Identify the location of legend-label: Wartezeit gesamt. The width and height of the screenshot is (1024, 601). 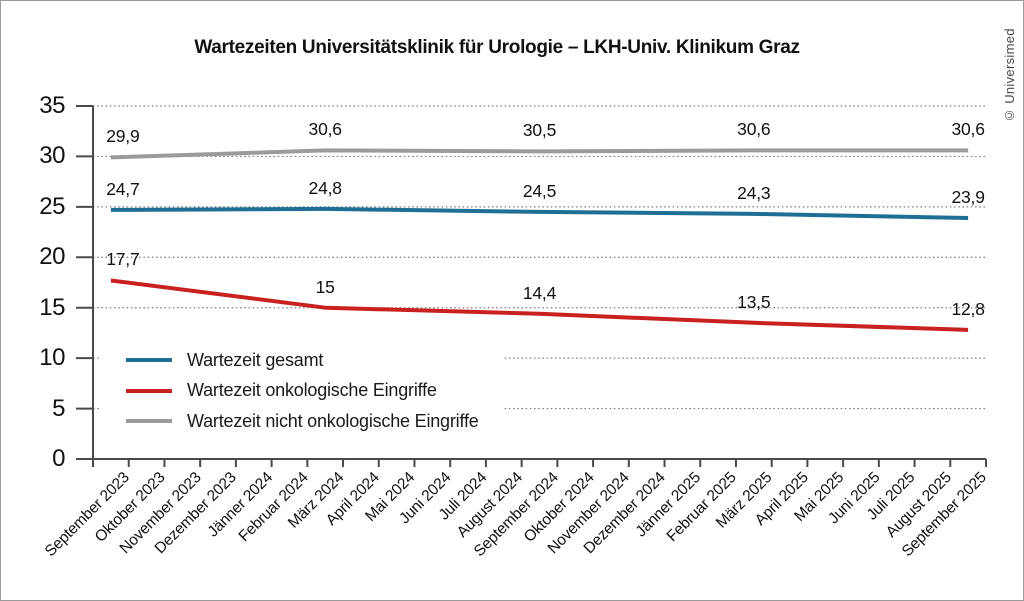
(255, 359).